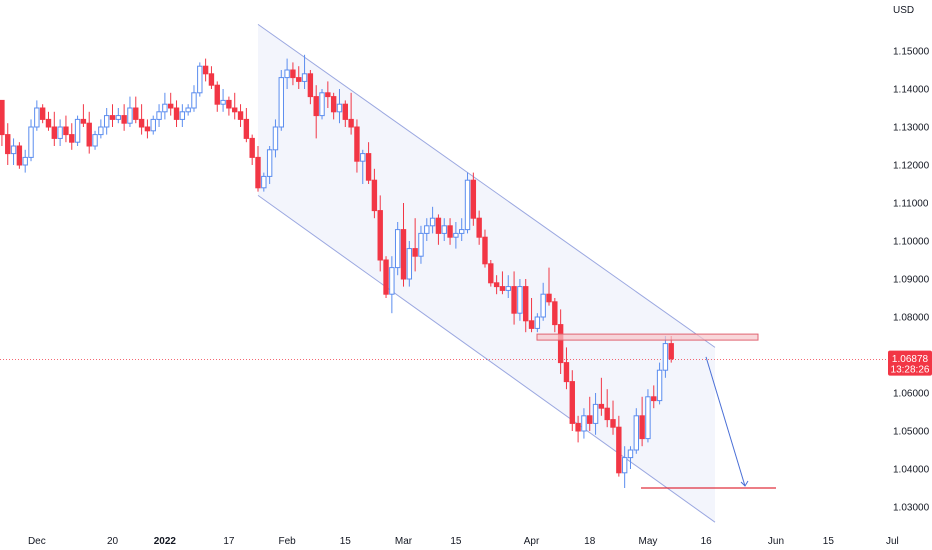 Image resolution: width=932 pixels, height=550 pixels. What do you see at coordinates (910, 359) in the screenshot?
I see `price-tag-value: 1.06878` at bounding box center [910, 359].